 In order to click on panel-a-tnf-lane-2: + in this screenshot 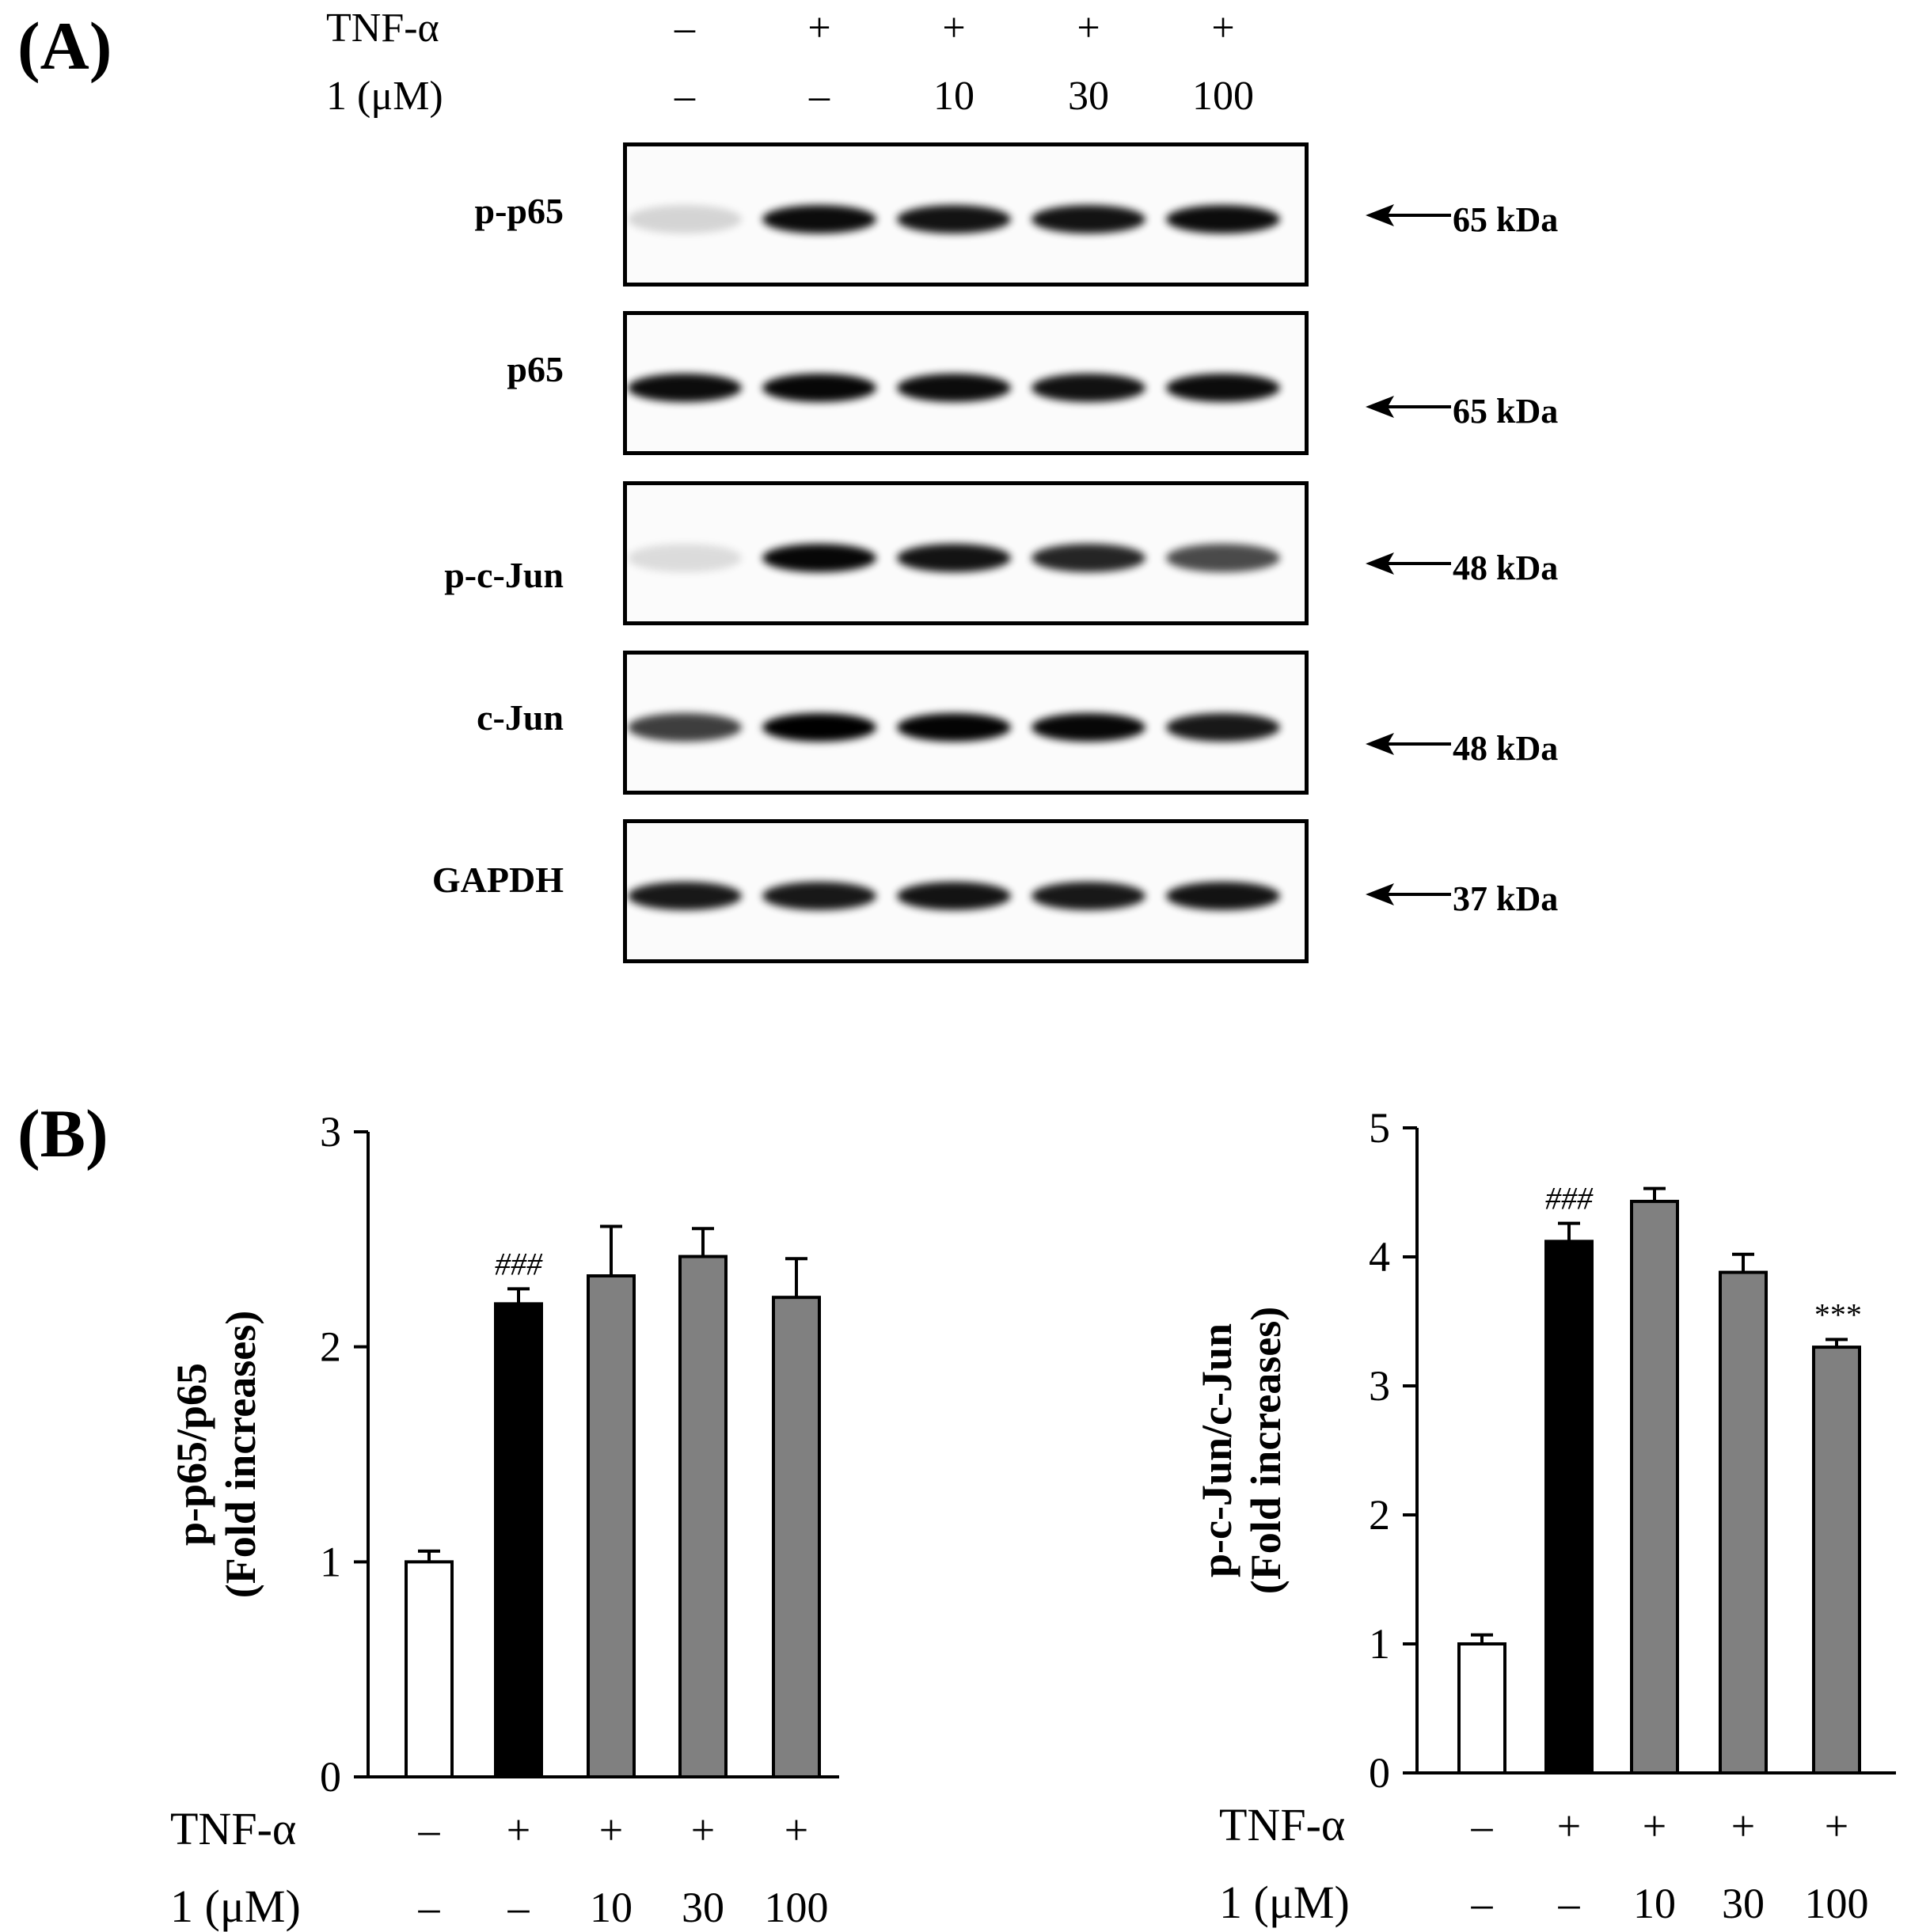, I will do `click(819, 29)`.